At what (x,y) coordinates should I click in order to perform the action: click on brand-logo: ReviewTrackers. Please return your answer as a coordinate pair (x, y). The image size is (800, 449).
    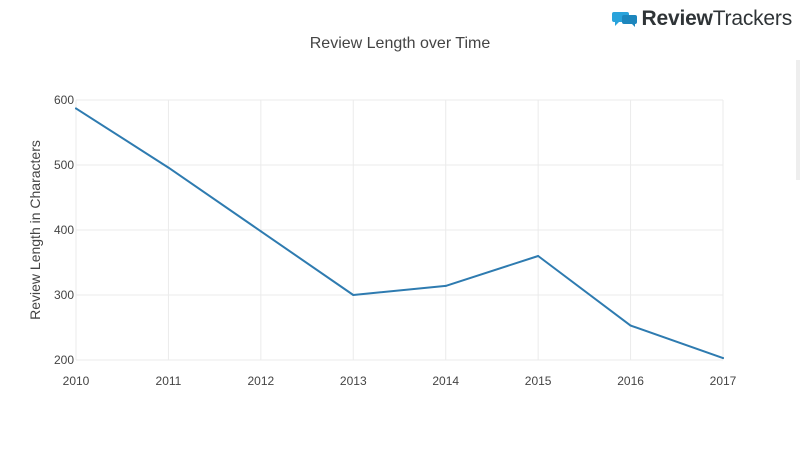
    Looking at the image, I should click on (702, 19).